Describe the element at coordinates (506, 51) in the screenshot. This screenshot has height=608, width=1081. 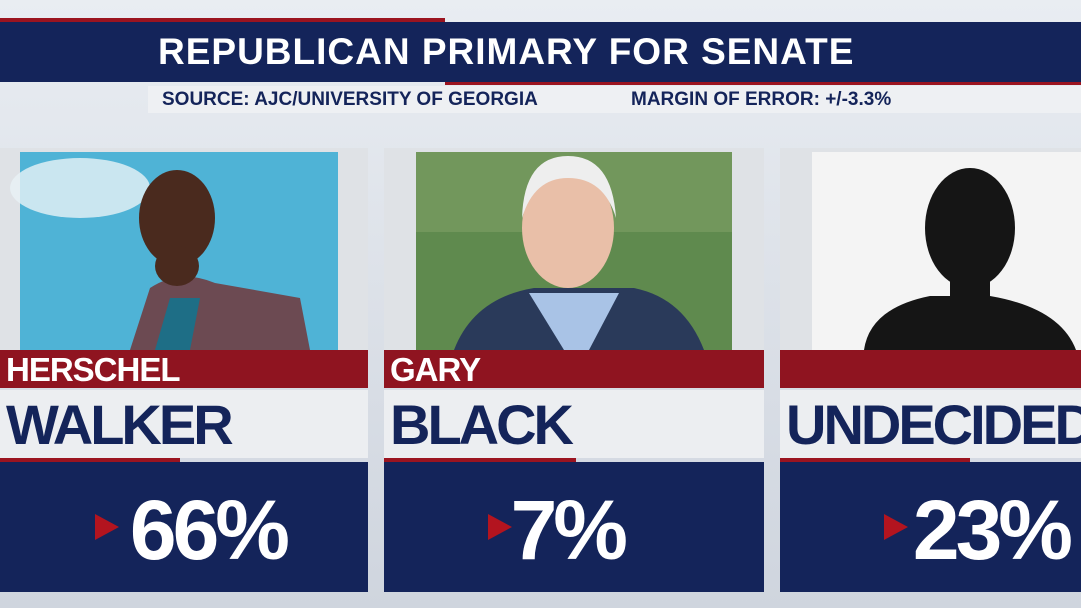
I see `title: REPUBLICAN PRIMARY FOR SENATE` at that location.